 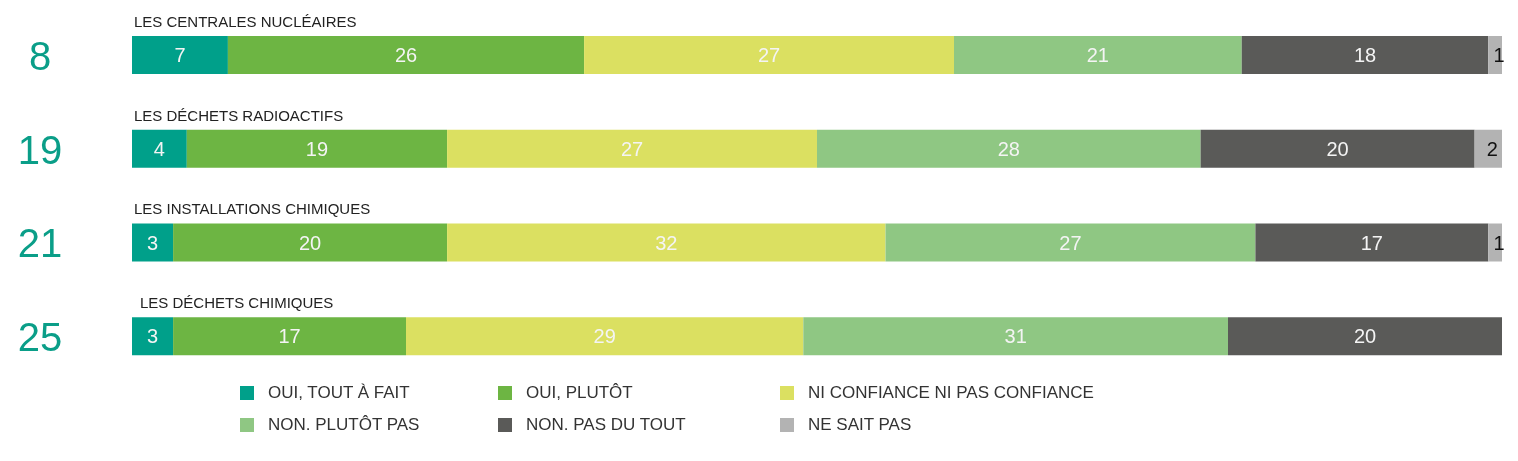 I want to click on data-label: 7, so click(x=180, y=55).